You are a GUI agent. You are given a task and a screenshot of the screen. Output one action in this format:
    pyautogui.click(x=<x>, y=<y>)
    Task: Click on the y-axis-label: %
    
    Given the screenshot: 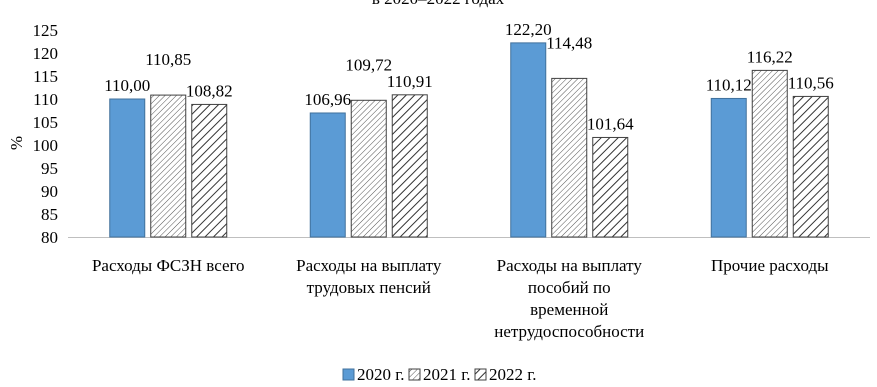 What is the action you would take?
    pyautogui.click(x=16, y=143)
    